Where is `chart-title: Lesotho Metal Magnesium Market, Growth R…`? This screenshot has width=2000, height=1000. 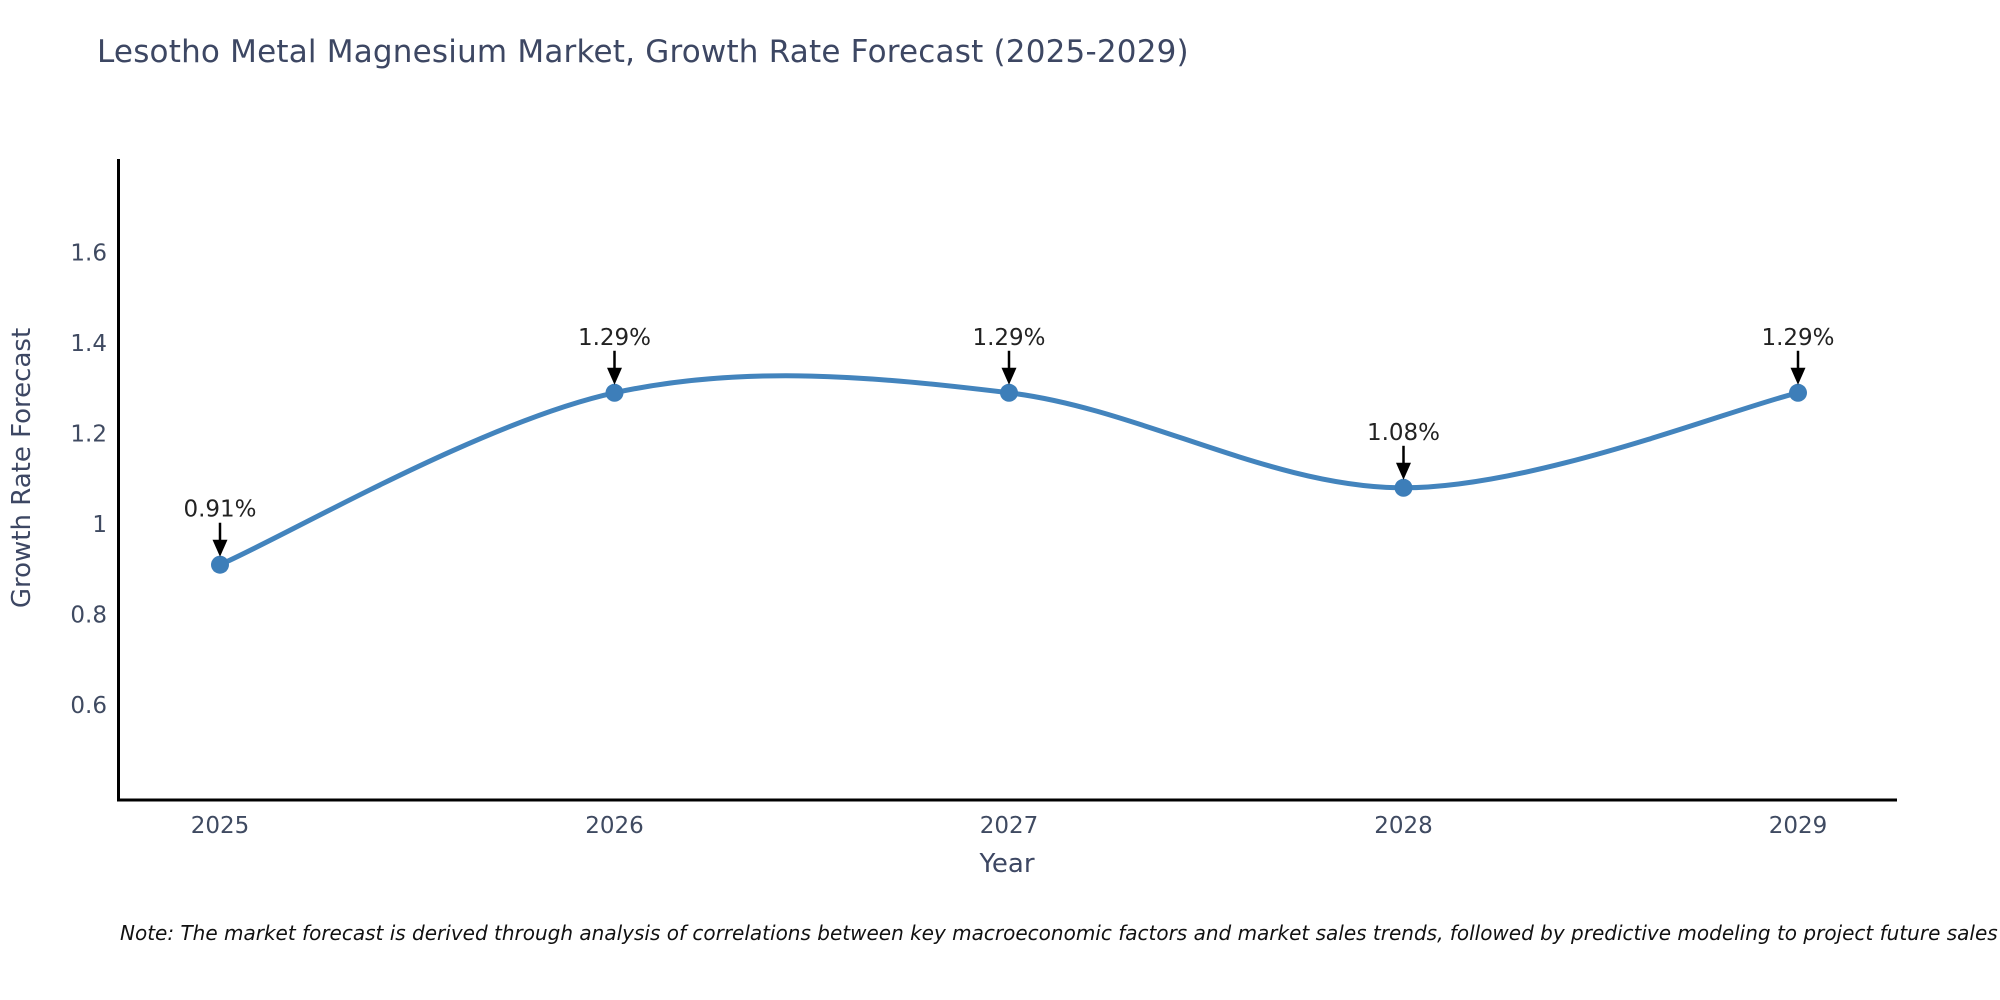 chart-title: Lesotho Metal Magnesium Market, Growth R… is located at coordinates (643, 52).